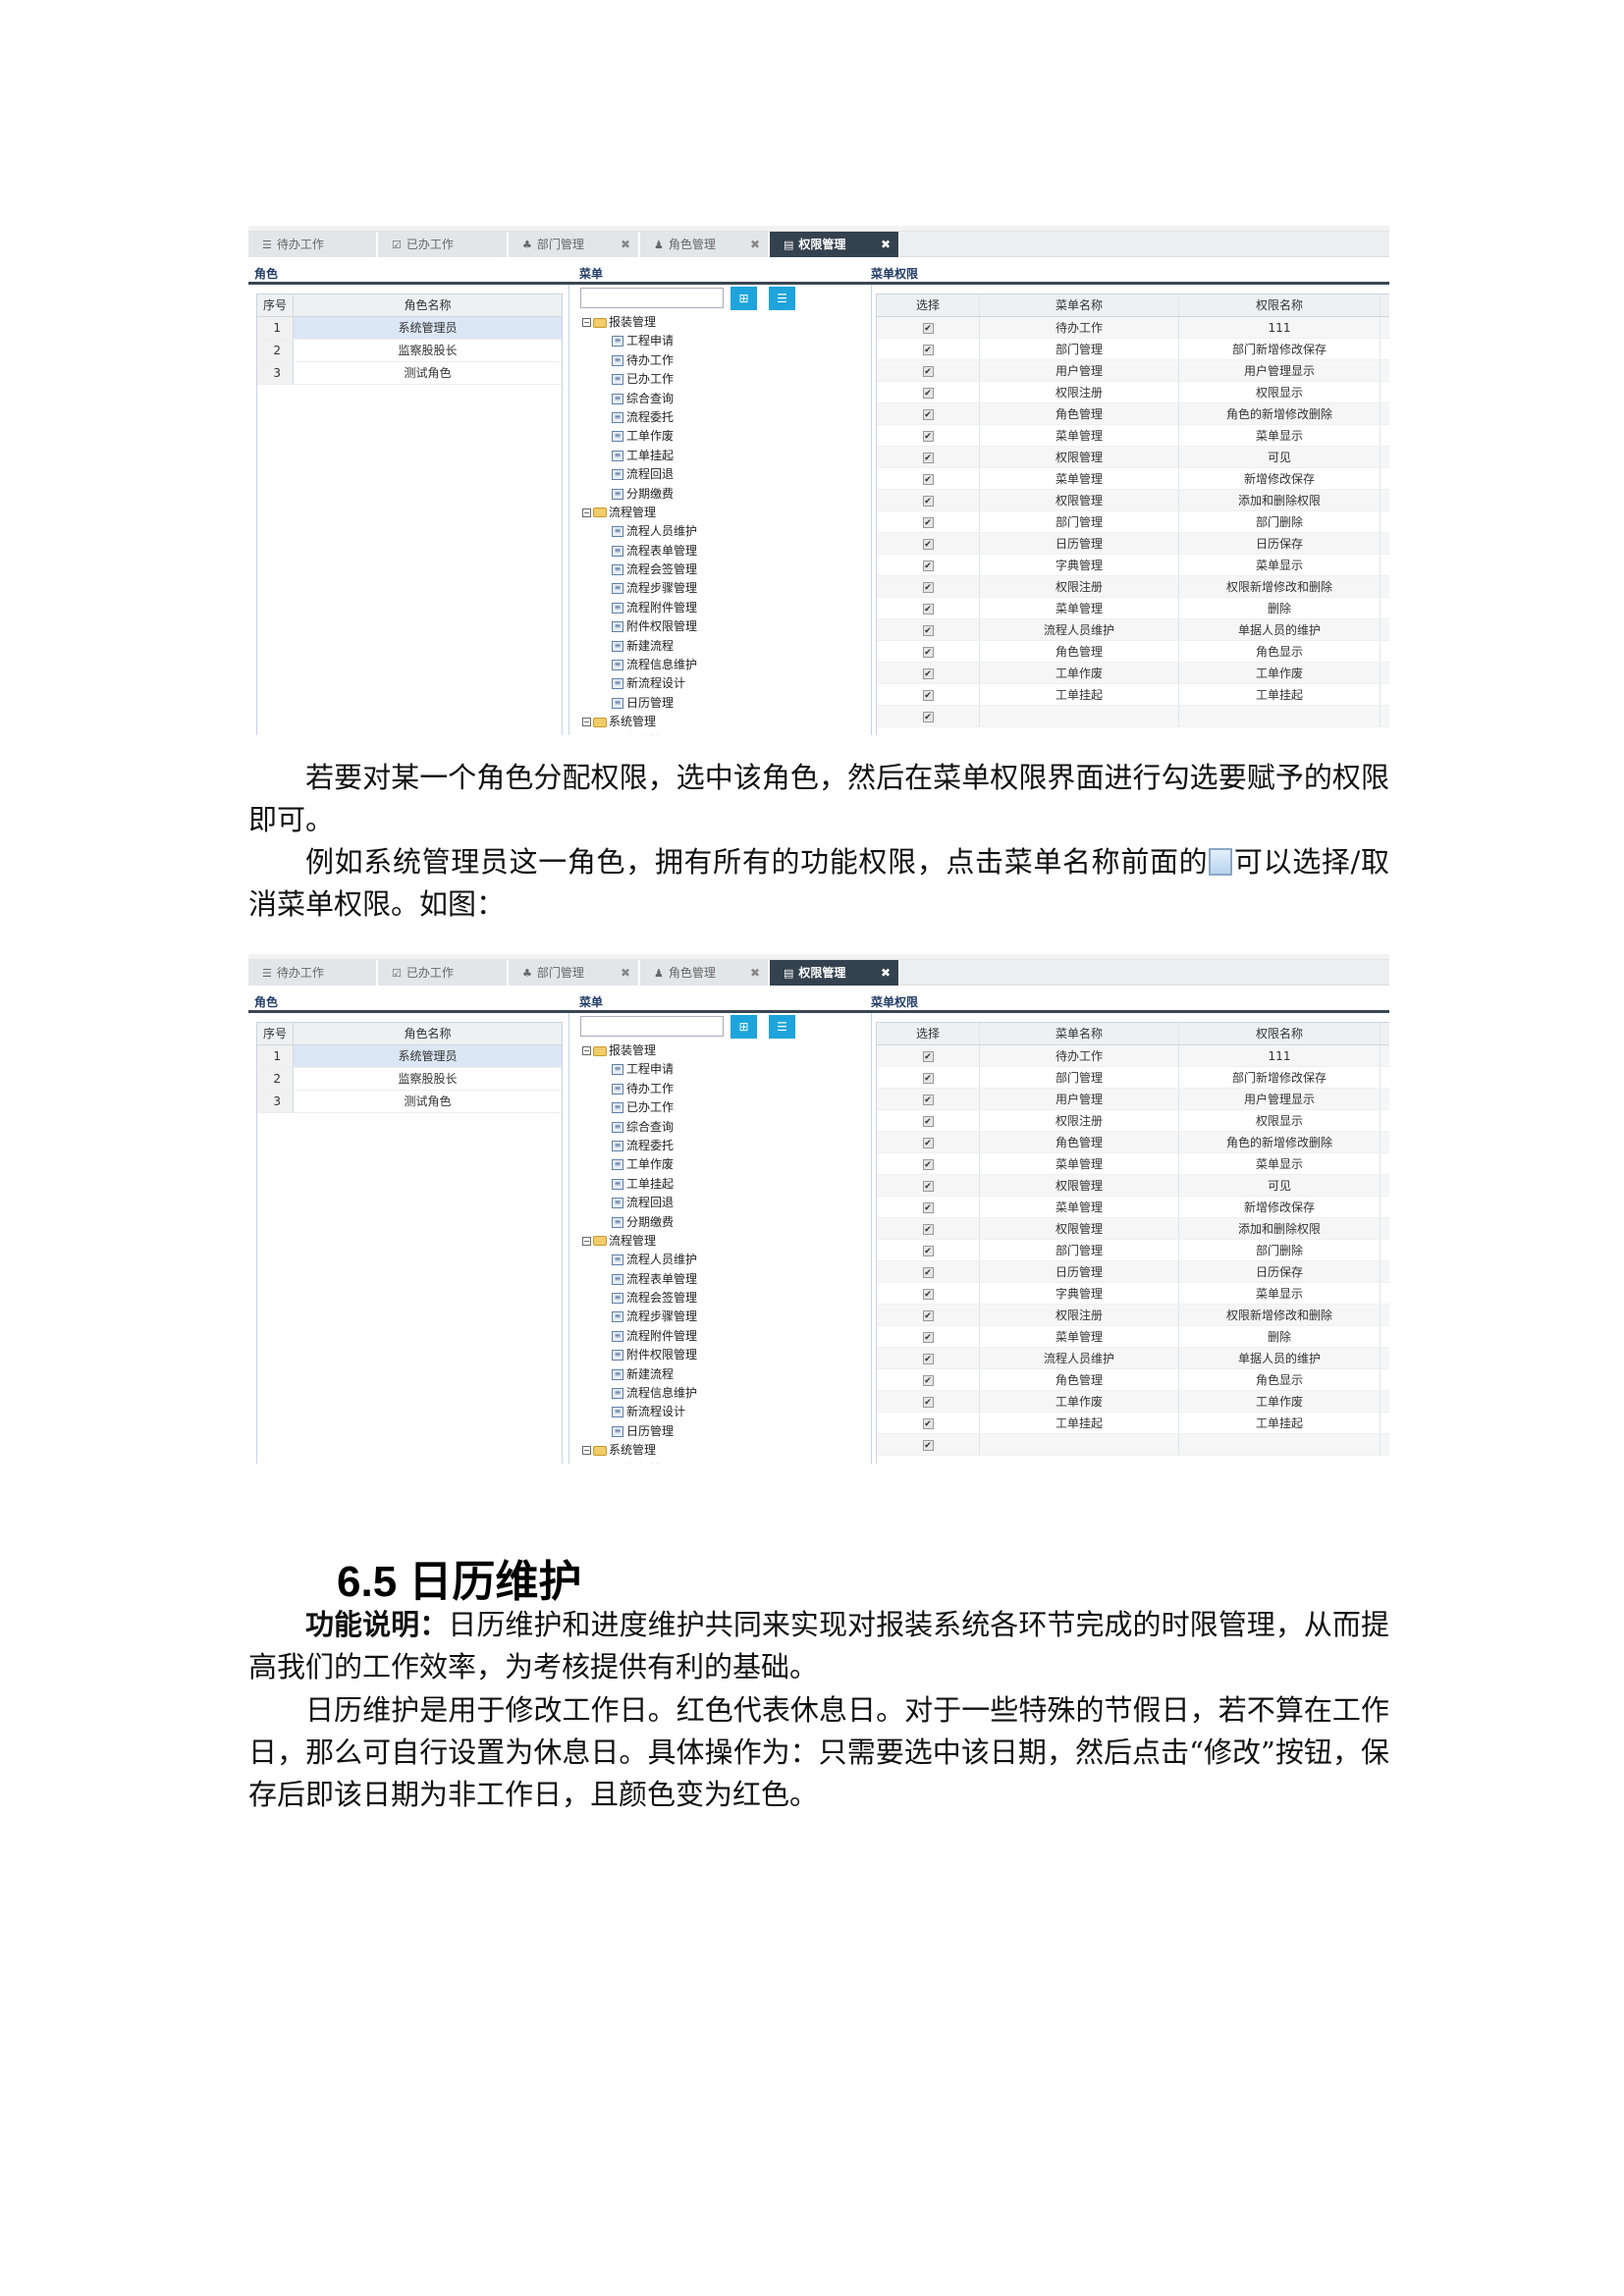  What do you see at coordinates (1133, 1380) in the screenshot?
I see `table-row: ✔ 角色管理 角色显示` at bounding box center [1133, 1380].